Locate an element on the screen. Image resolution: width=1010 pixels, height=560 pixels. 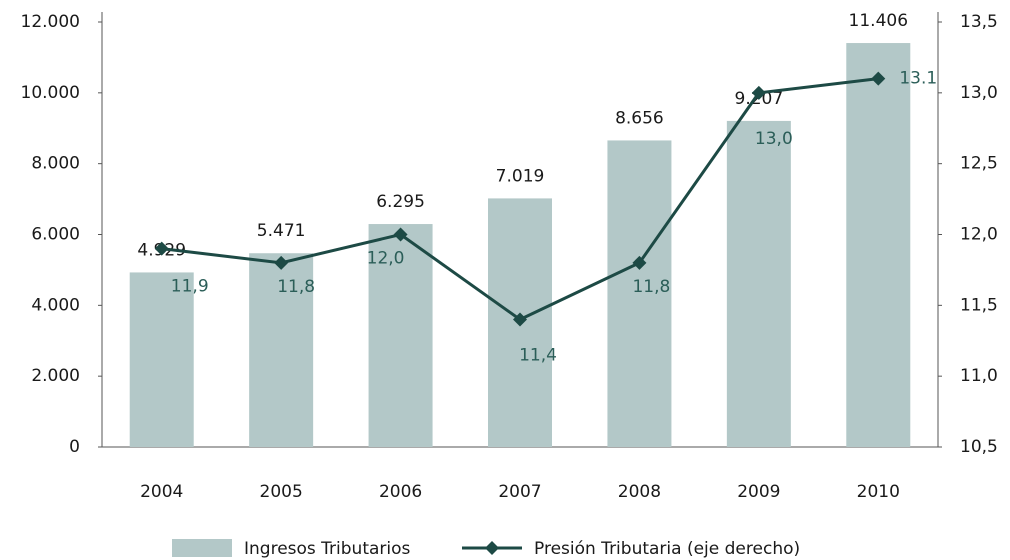
y2-tick-label: 10,5 is located at coordinates (979, 447).